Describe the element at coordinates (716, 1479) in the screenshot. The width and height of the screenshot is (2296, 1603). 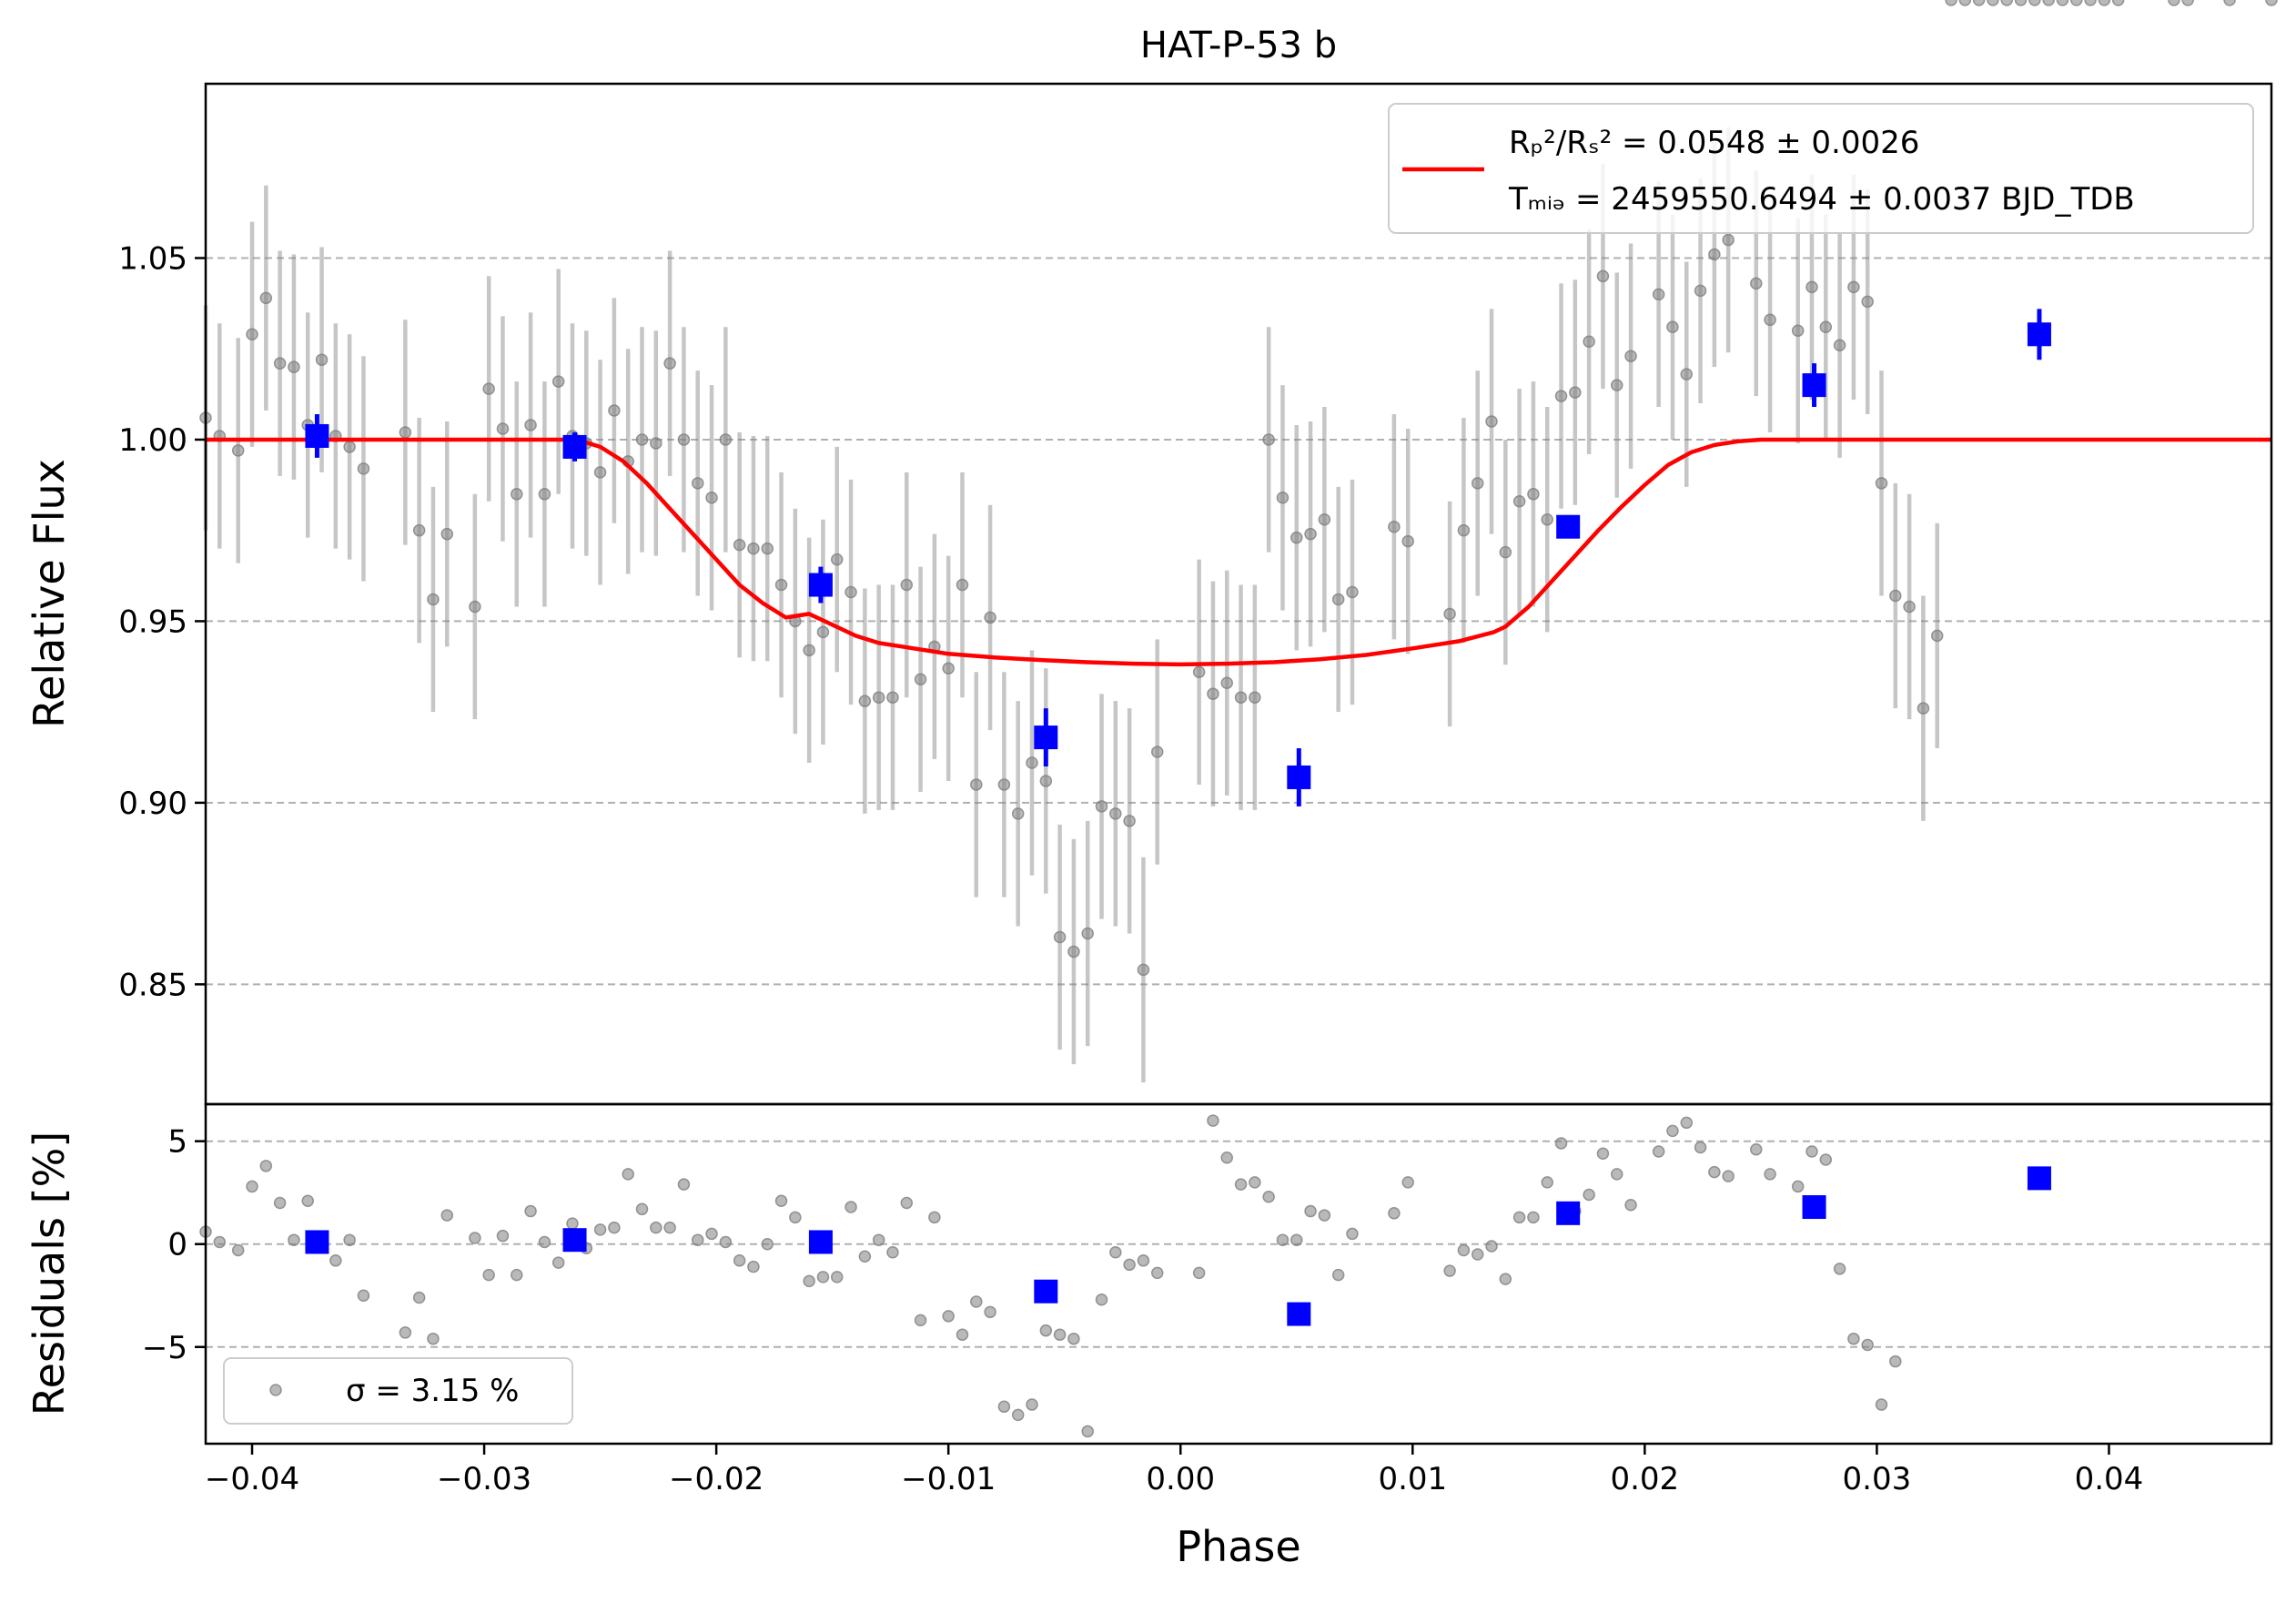
I see `x-tick-label: −0.02` at that location.